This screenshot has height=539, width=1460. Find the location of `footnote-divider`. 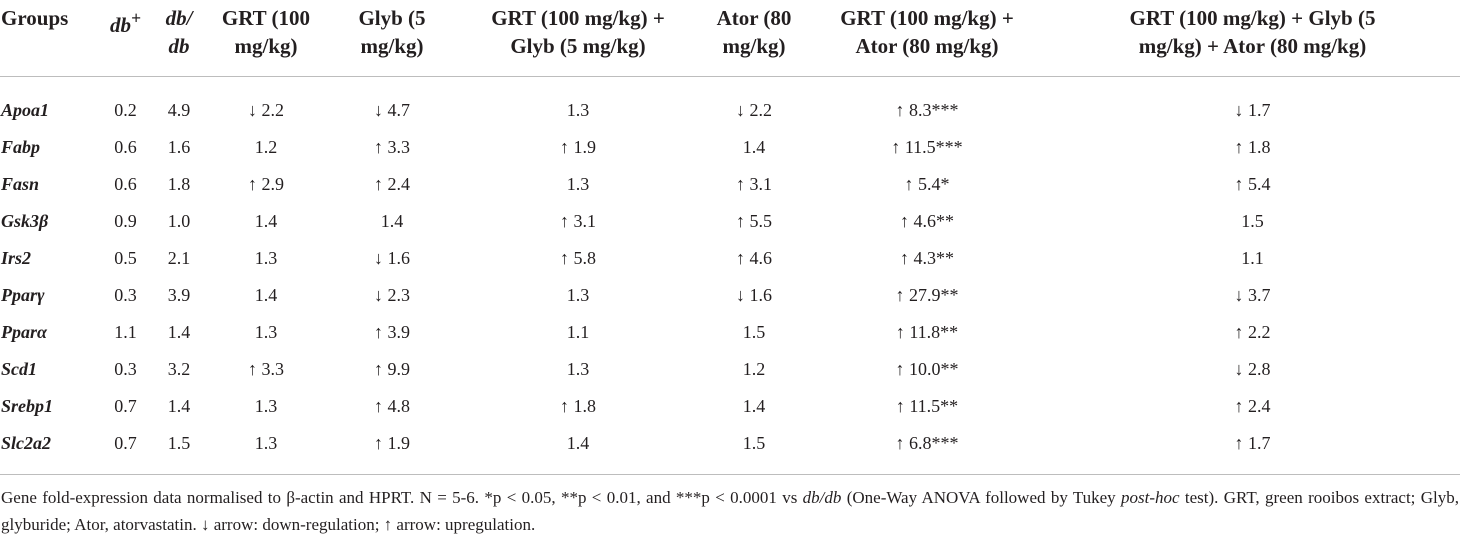

footnote-divider is located at coordinates (730, 474).